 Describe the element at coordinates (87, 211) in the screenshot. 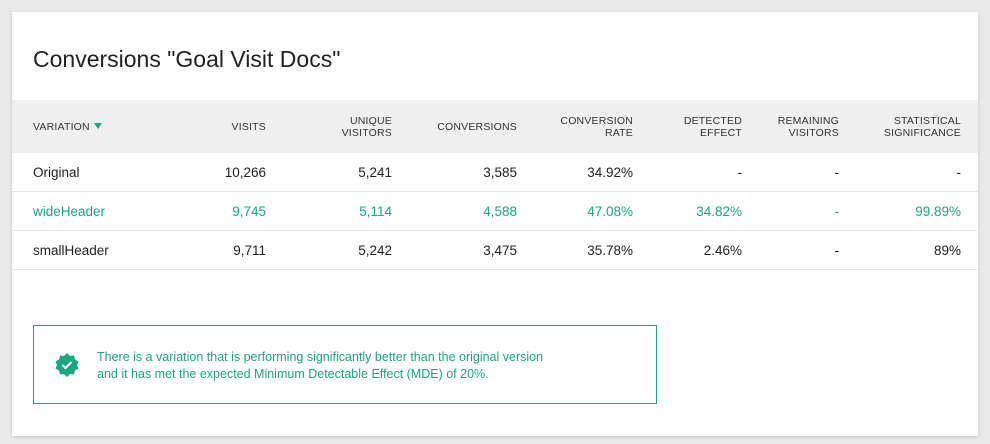

I see `table-cell: wideHeader` at that location.